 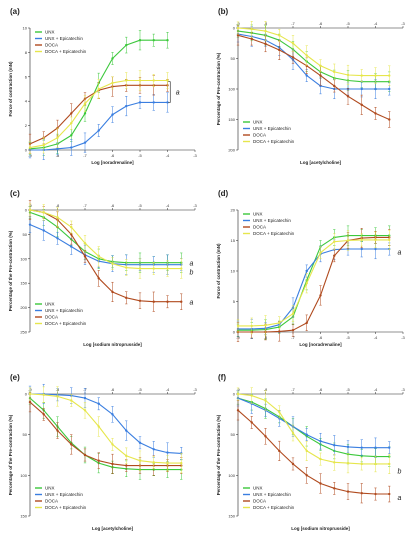 I want to click on series-doca-epicatechin, so click(x=105, y=241).